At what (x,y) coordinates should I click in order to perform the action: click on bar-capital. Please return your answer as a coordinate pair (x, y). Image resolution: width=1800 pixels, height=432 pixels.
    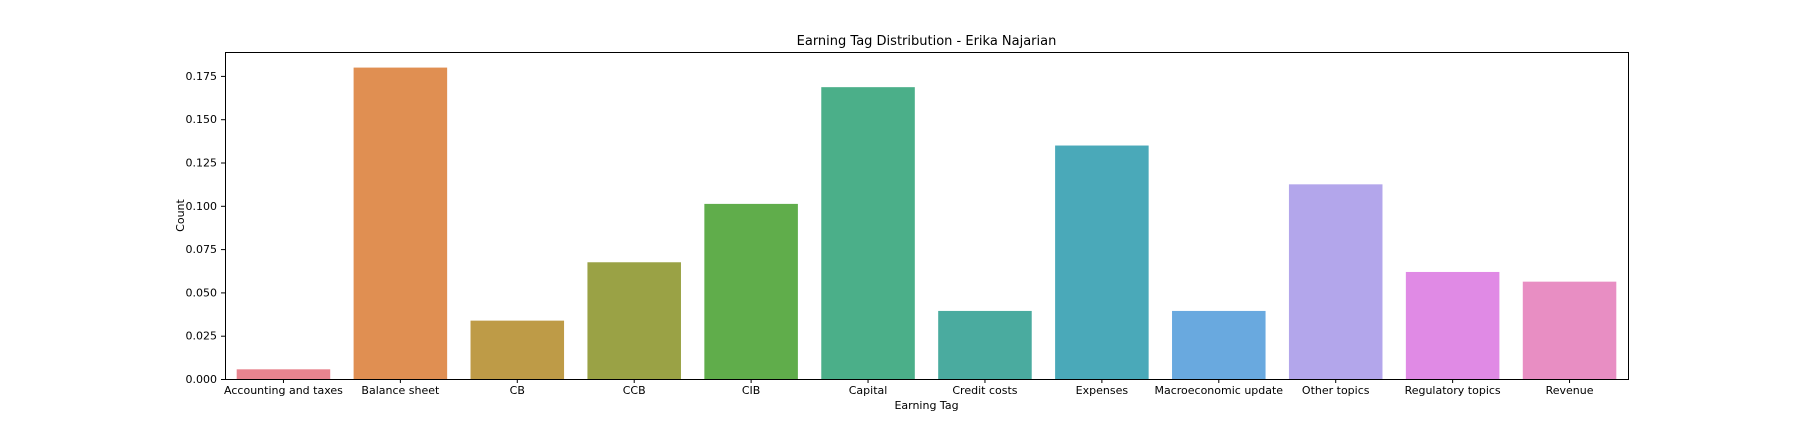
    Looking at the image, I should click on (868, 233).